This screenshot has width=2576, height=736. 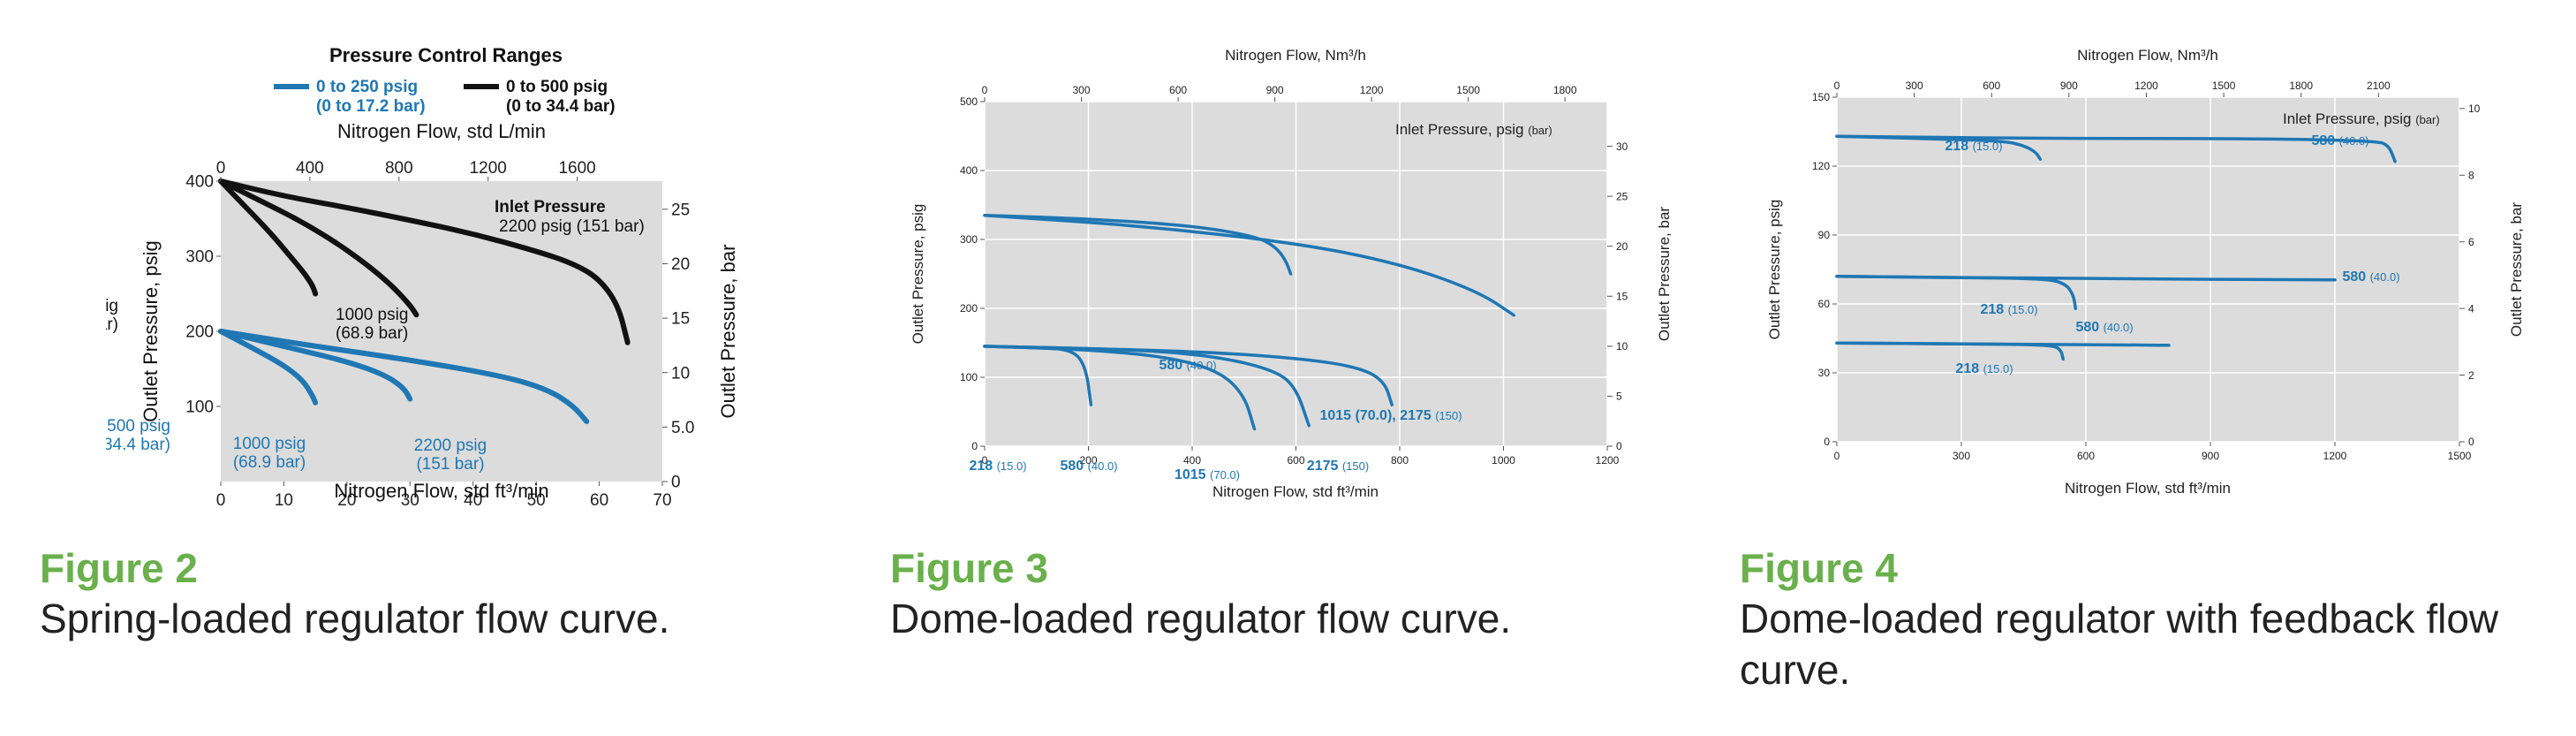 What do you see at coordinates (682, 428) in the screenshot?
I see `y2-tick-label: 5.0` at bounding box center [682, 428].